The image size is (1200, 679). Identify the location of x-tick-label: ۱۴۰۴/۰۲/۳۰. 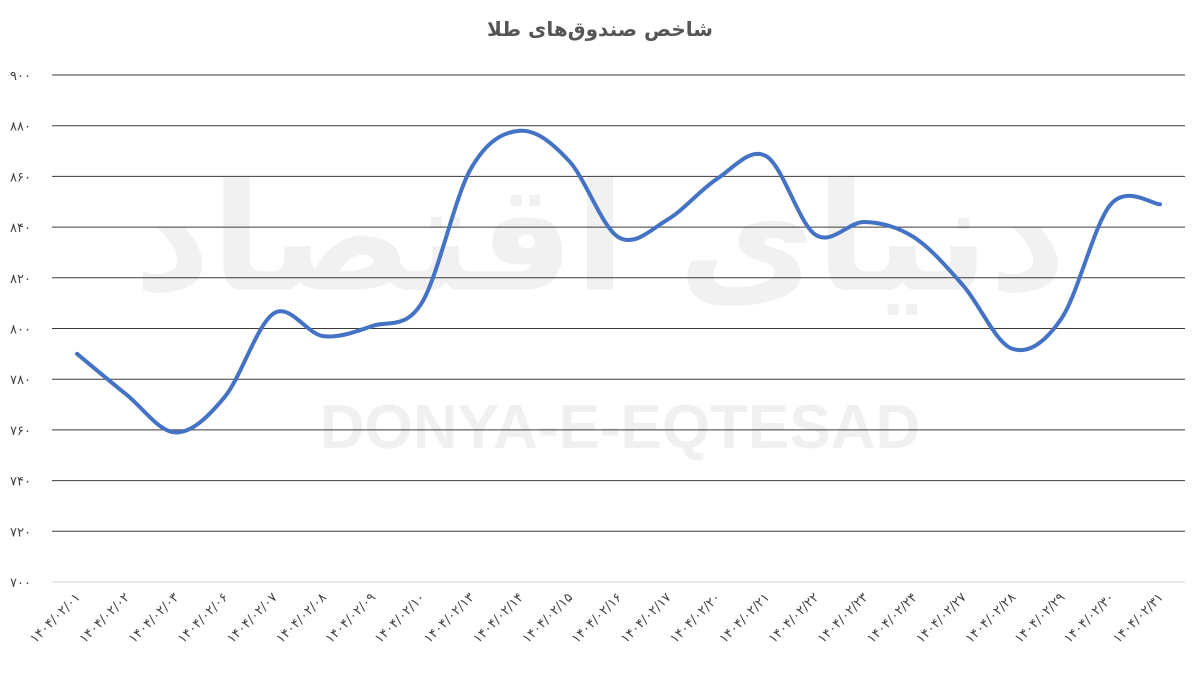
(1089, 618).